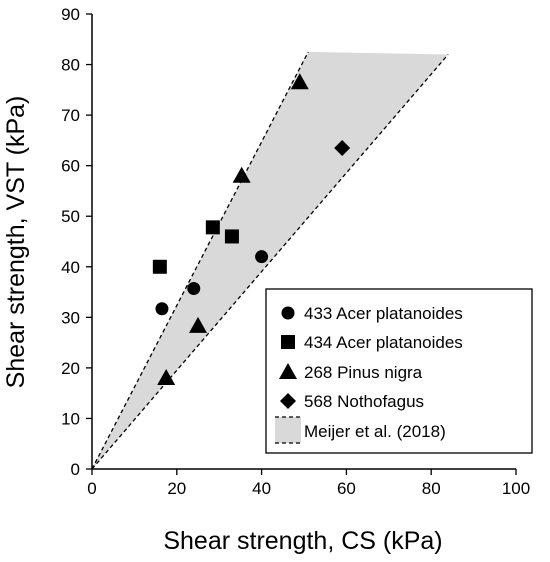 The height and width of the screenshot is (562, 550). I want to click on legend-label: 433 Acer platanoides, so click(383, 313).